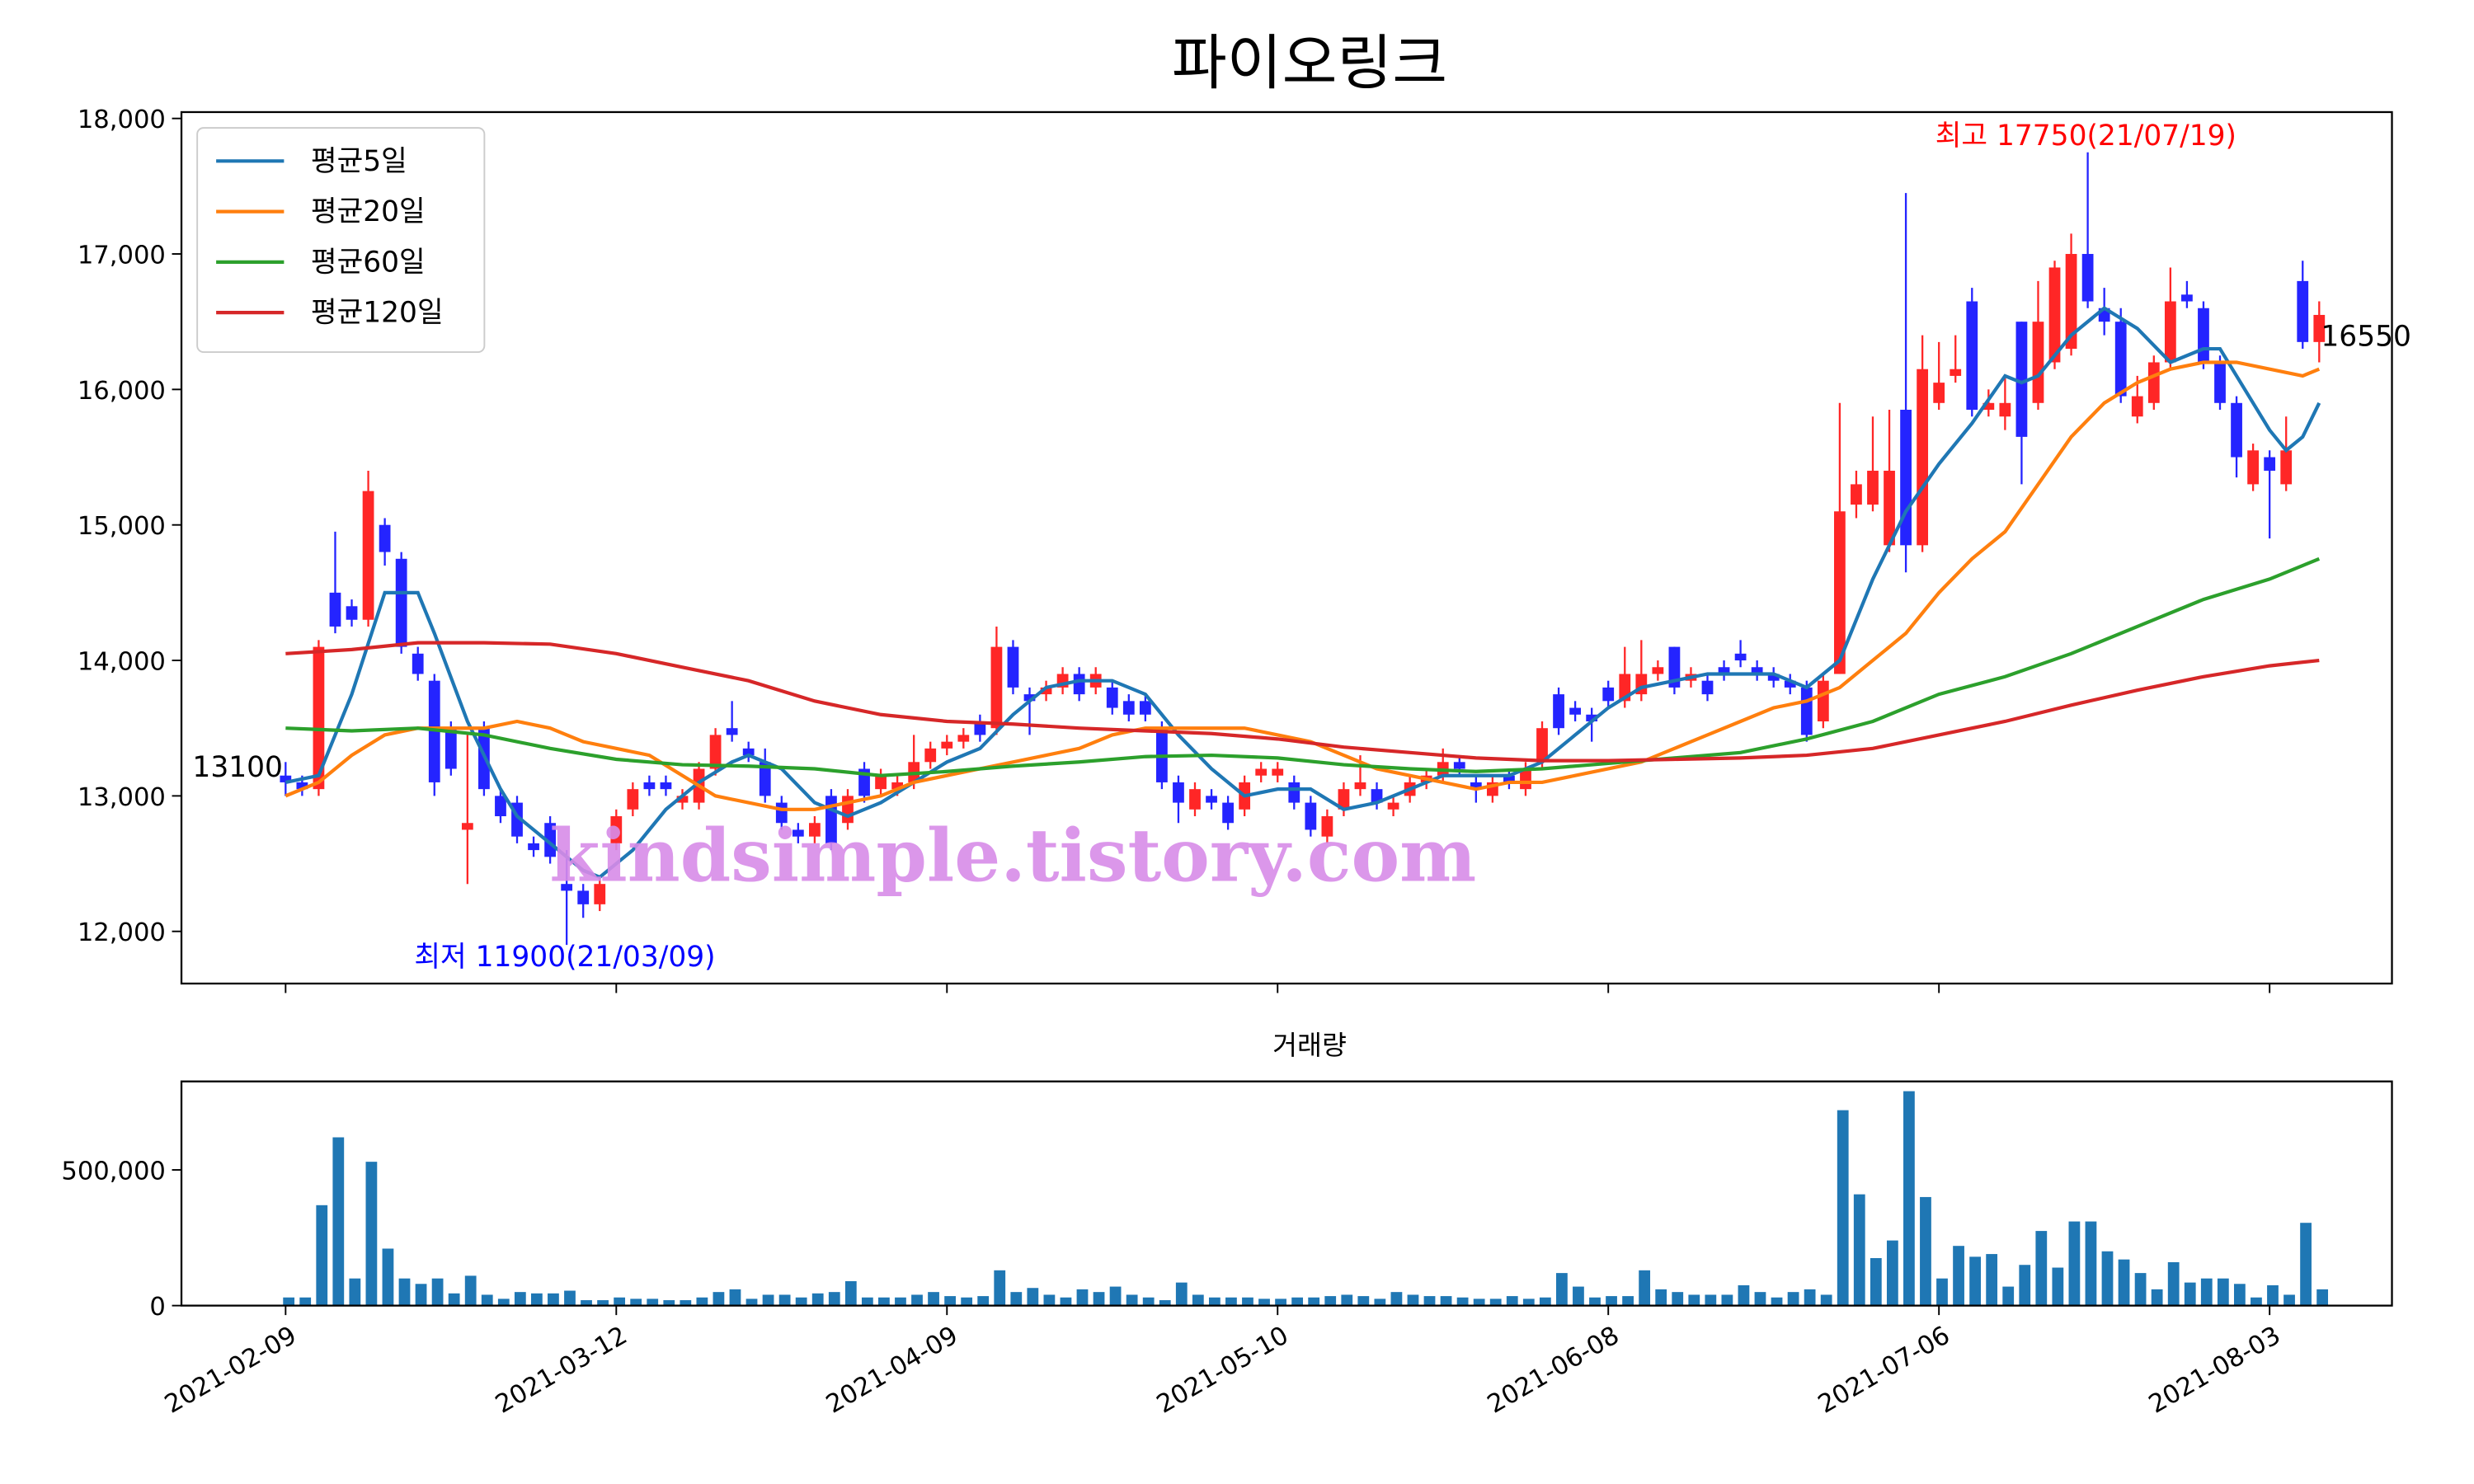  Describe the element at coordinates (113, 1171) in the screenshot. I see `y-tick-label: 500,000` at that location.